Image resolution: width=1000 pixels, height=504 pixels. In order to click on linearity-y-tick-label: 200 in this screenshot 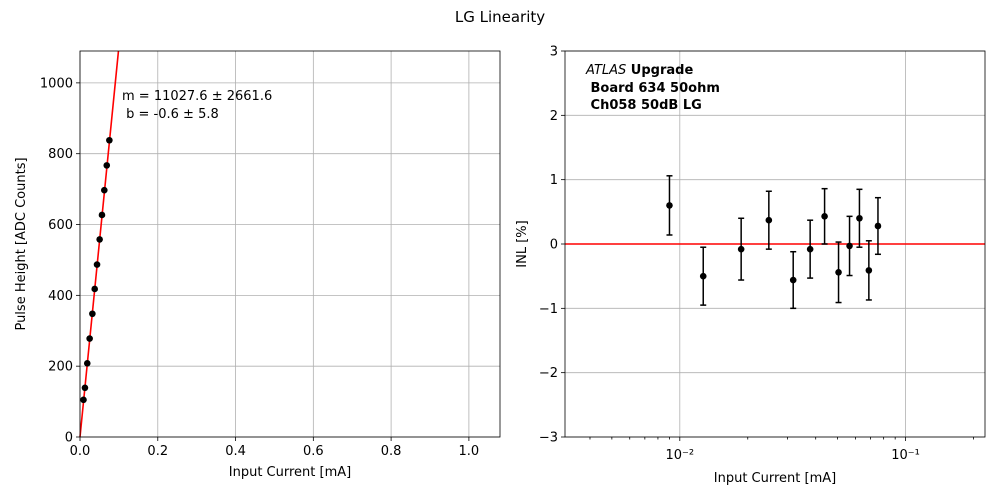, I will do `click(60, 367)`.